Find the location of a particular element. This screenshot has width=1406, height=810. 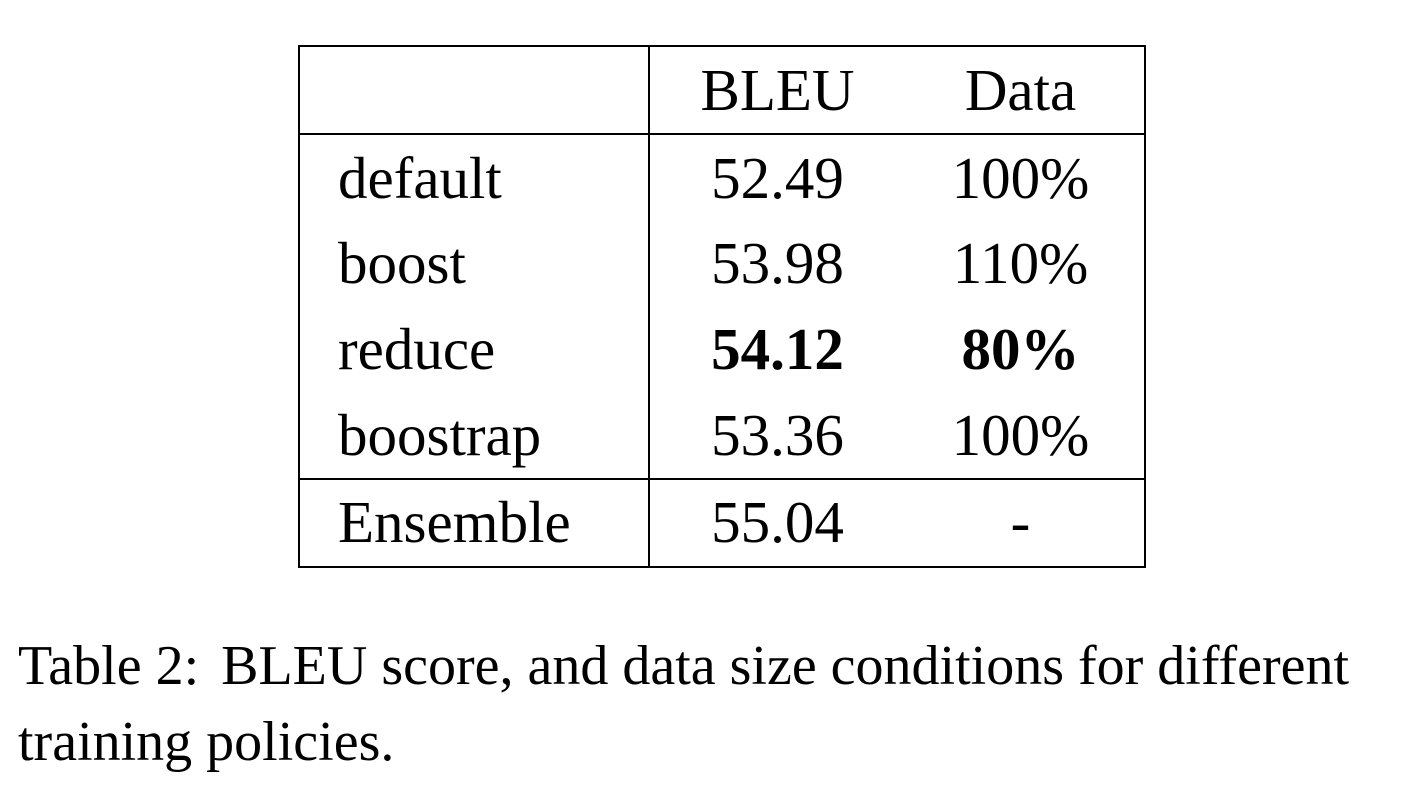

row-bleu-value: 52.49 is located at coordinates (777, 178).